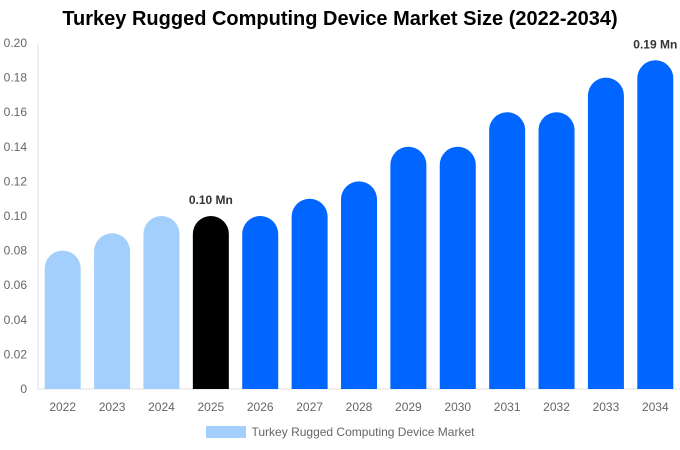 The width and height of the screenshot is (680, 450). Describe the element at coordinates (16, 216) in the screenshot. I see `y-tick-label: 0.10` at that location.